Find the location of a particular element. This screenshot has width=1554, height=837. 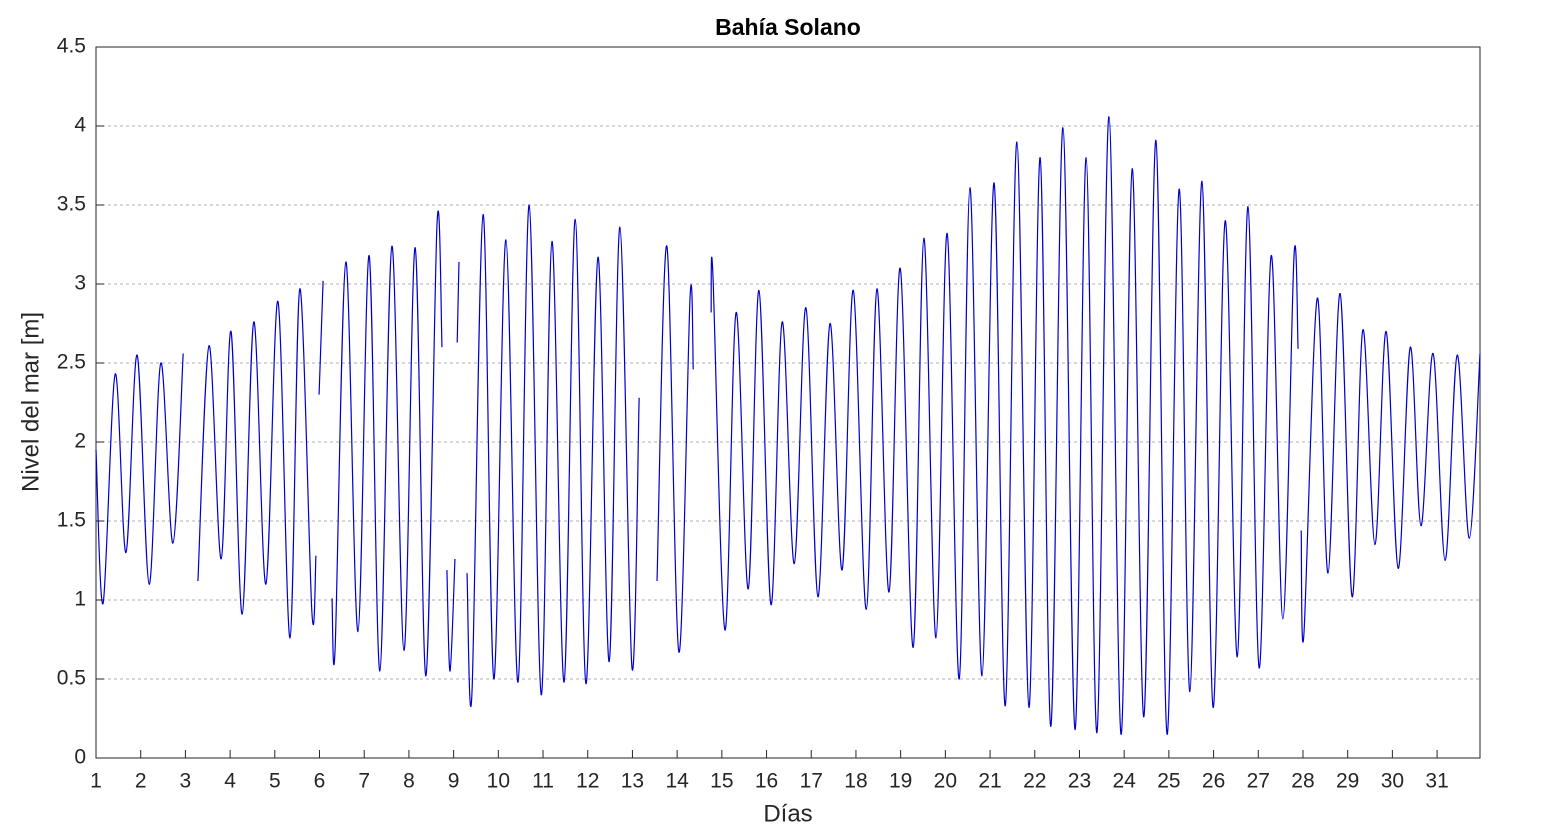

y-tick-label: 4 is located at coordinates (80, 125).